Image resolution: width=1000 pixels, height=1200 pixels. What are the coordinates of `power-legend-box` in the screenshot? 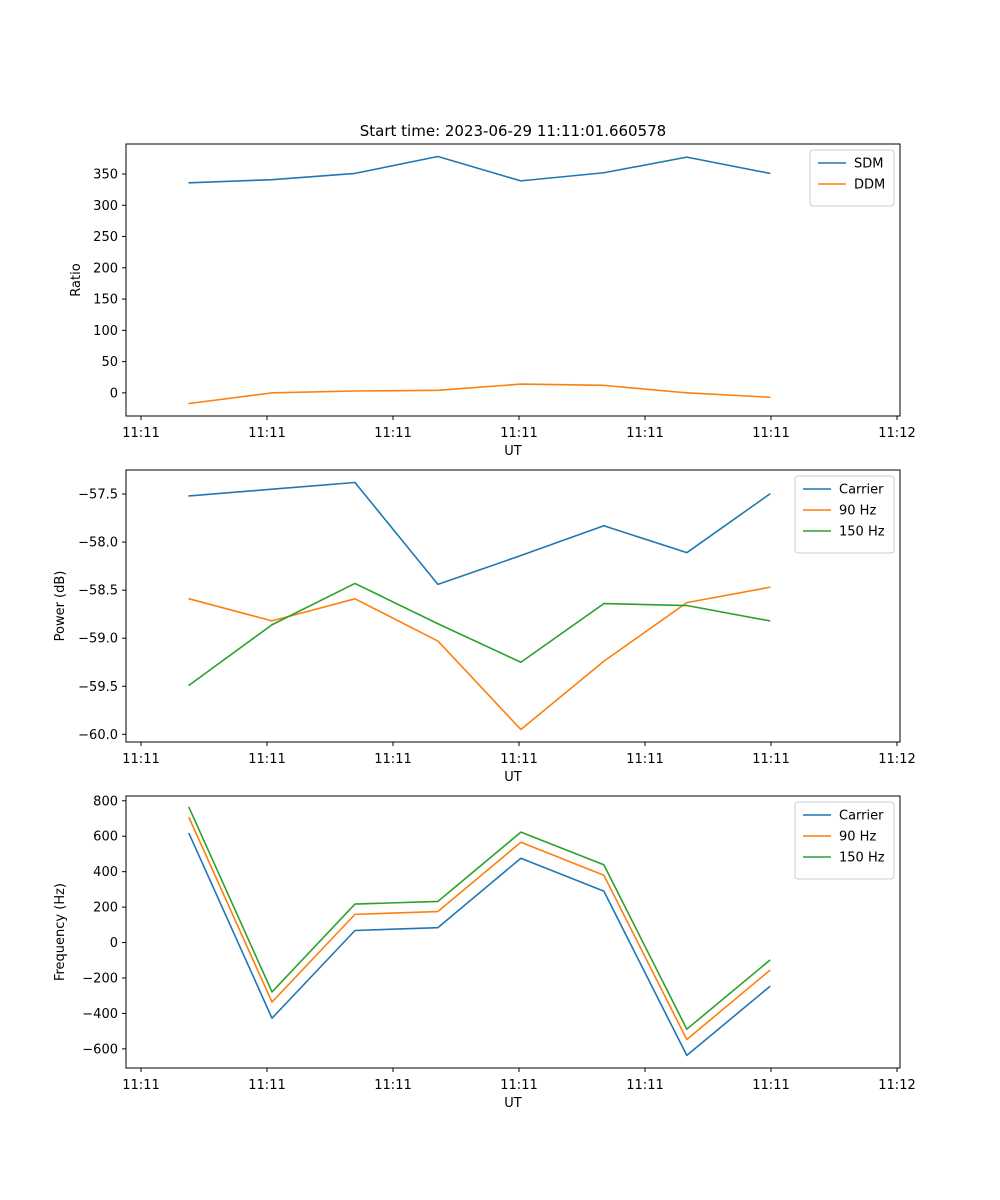 It's located at (844, 514).